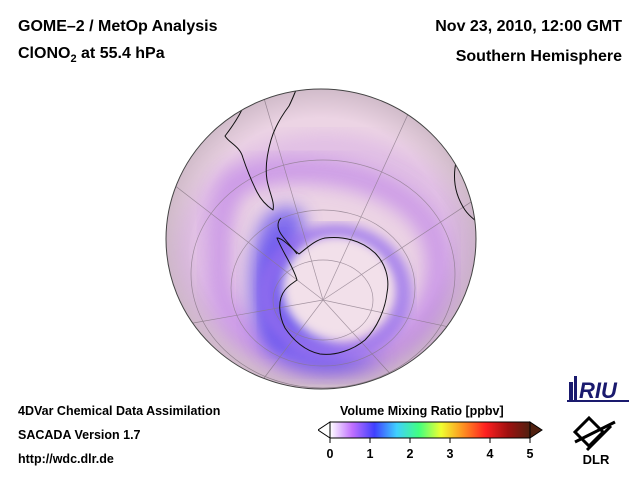 This screenshot has height=480, width=640. I want to click on colorbar-low-arrow, so click(324, 430).